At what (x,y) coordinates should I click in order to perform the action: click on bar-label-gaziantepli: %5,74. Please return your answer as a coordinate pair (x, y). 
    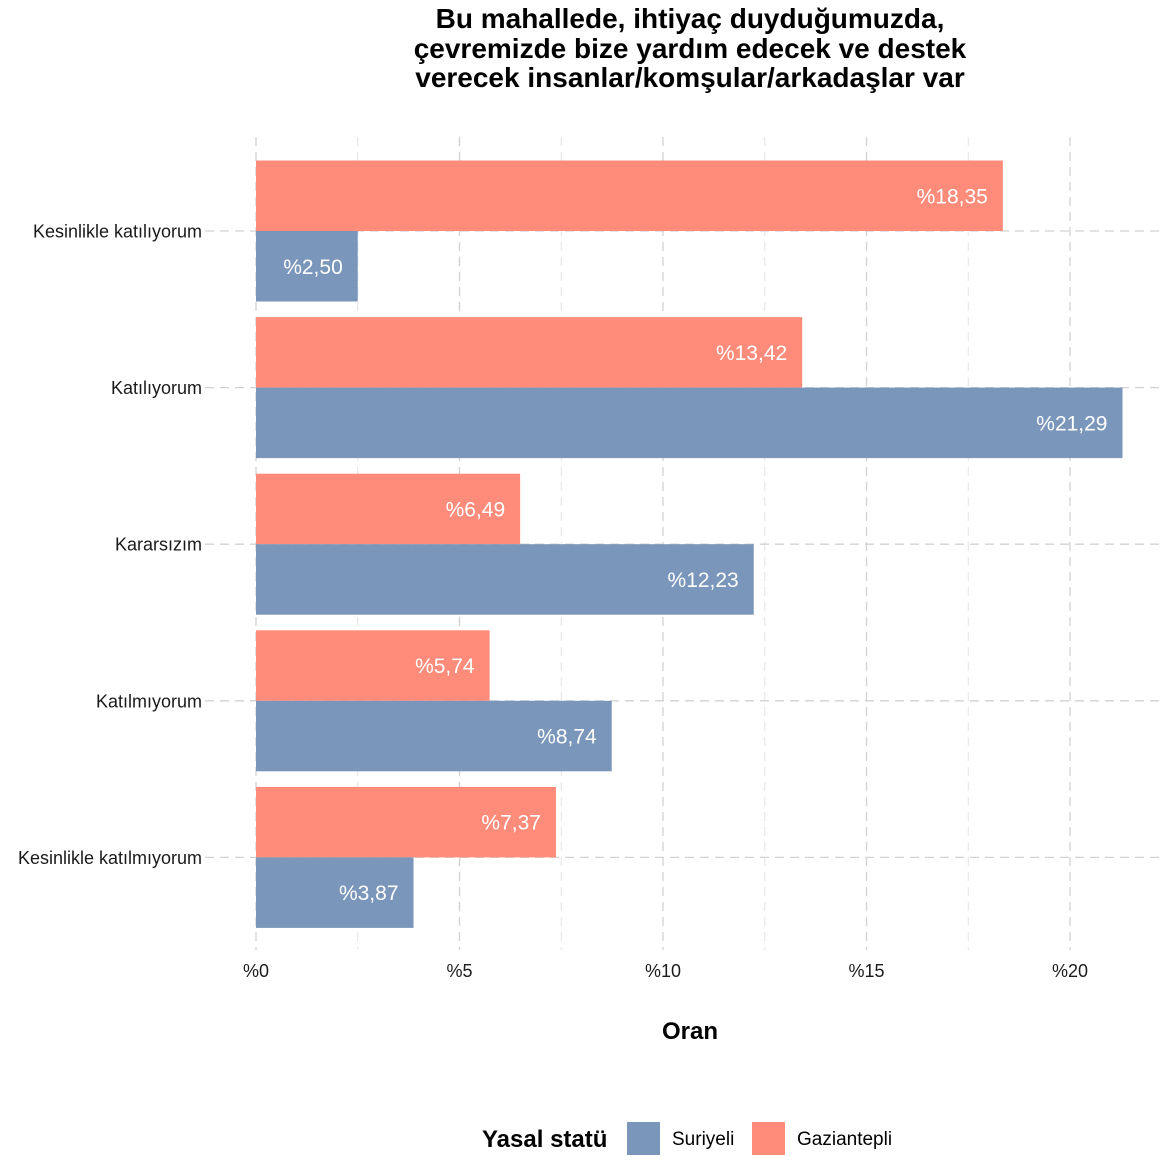
    Looking at the image, I should click on (445, 666).